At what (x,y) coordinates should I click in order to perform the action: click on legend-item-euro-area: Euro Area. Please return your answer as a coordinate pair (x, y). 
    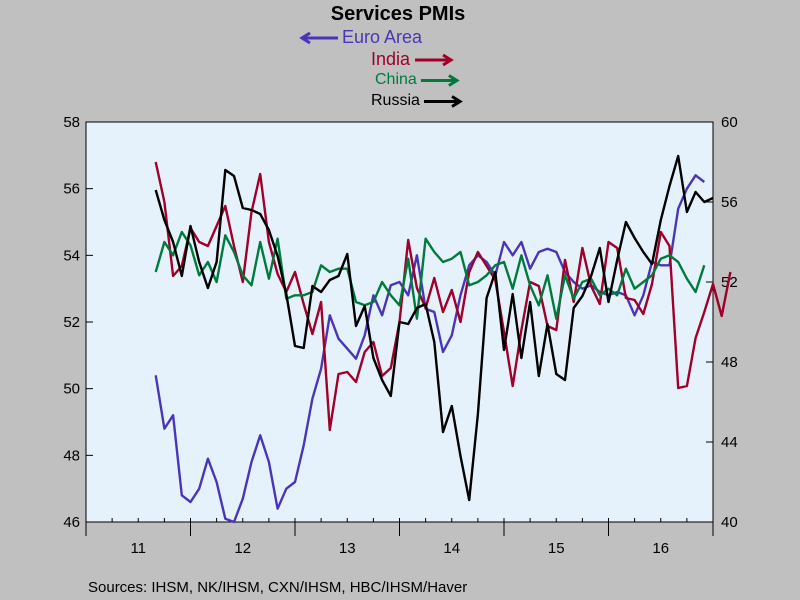
    Looking at the image, I should click on (361, 37).